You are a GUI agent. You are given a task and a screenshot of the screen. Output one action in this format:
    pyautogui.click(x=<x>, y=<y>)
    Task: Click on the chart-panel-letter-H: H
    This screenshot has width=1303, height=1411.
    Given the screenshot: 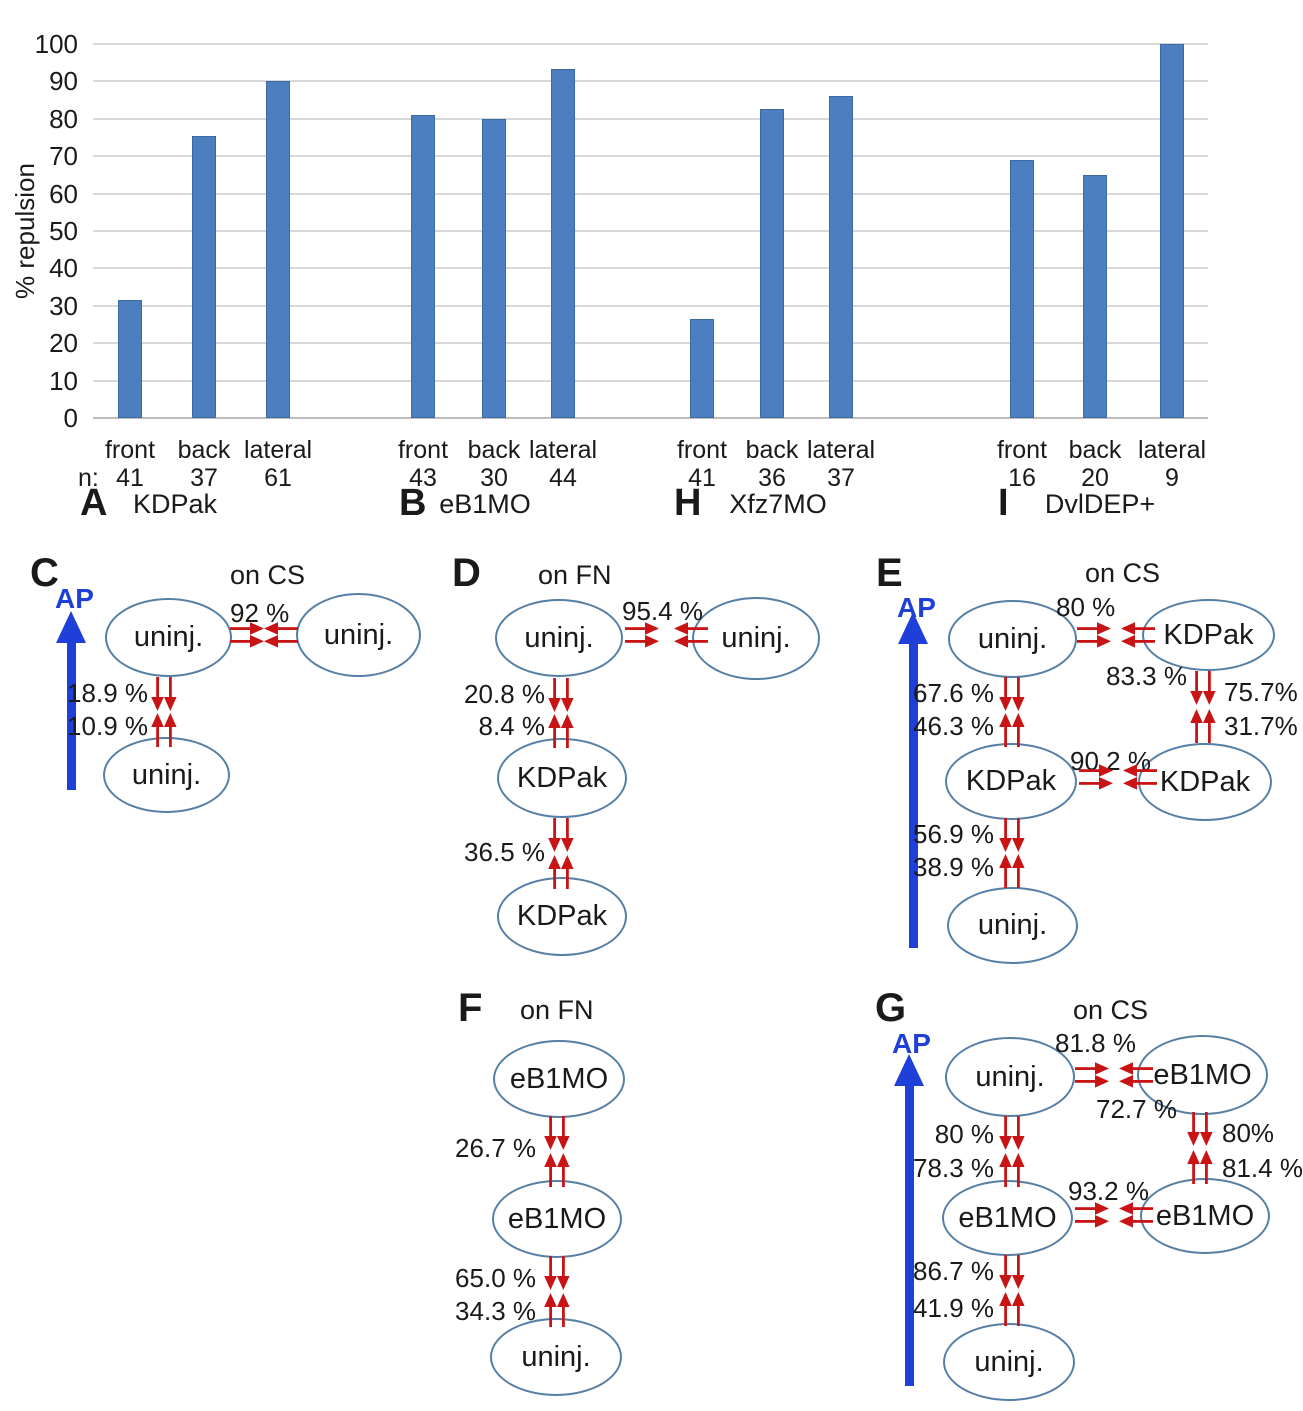 What is the action you would take?
    pyautogui.click(x=688, y=503)
    